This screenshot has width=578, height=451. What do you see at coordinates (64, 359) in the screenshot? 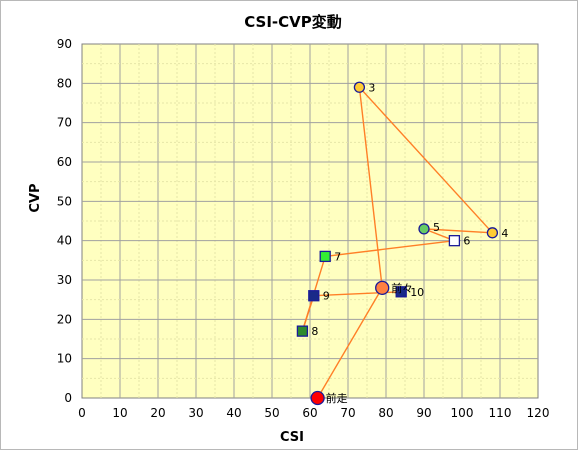
I see `y-tick-label: 10` at bounding box center [64, 359].